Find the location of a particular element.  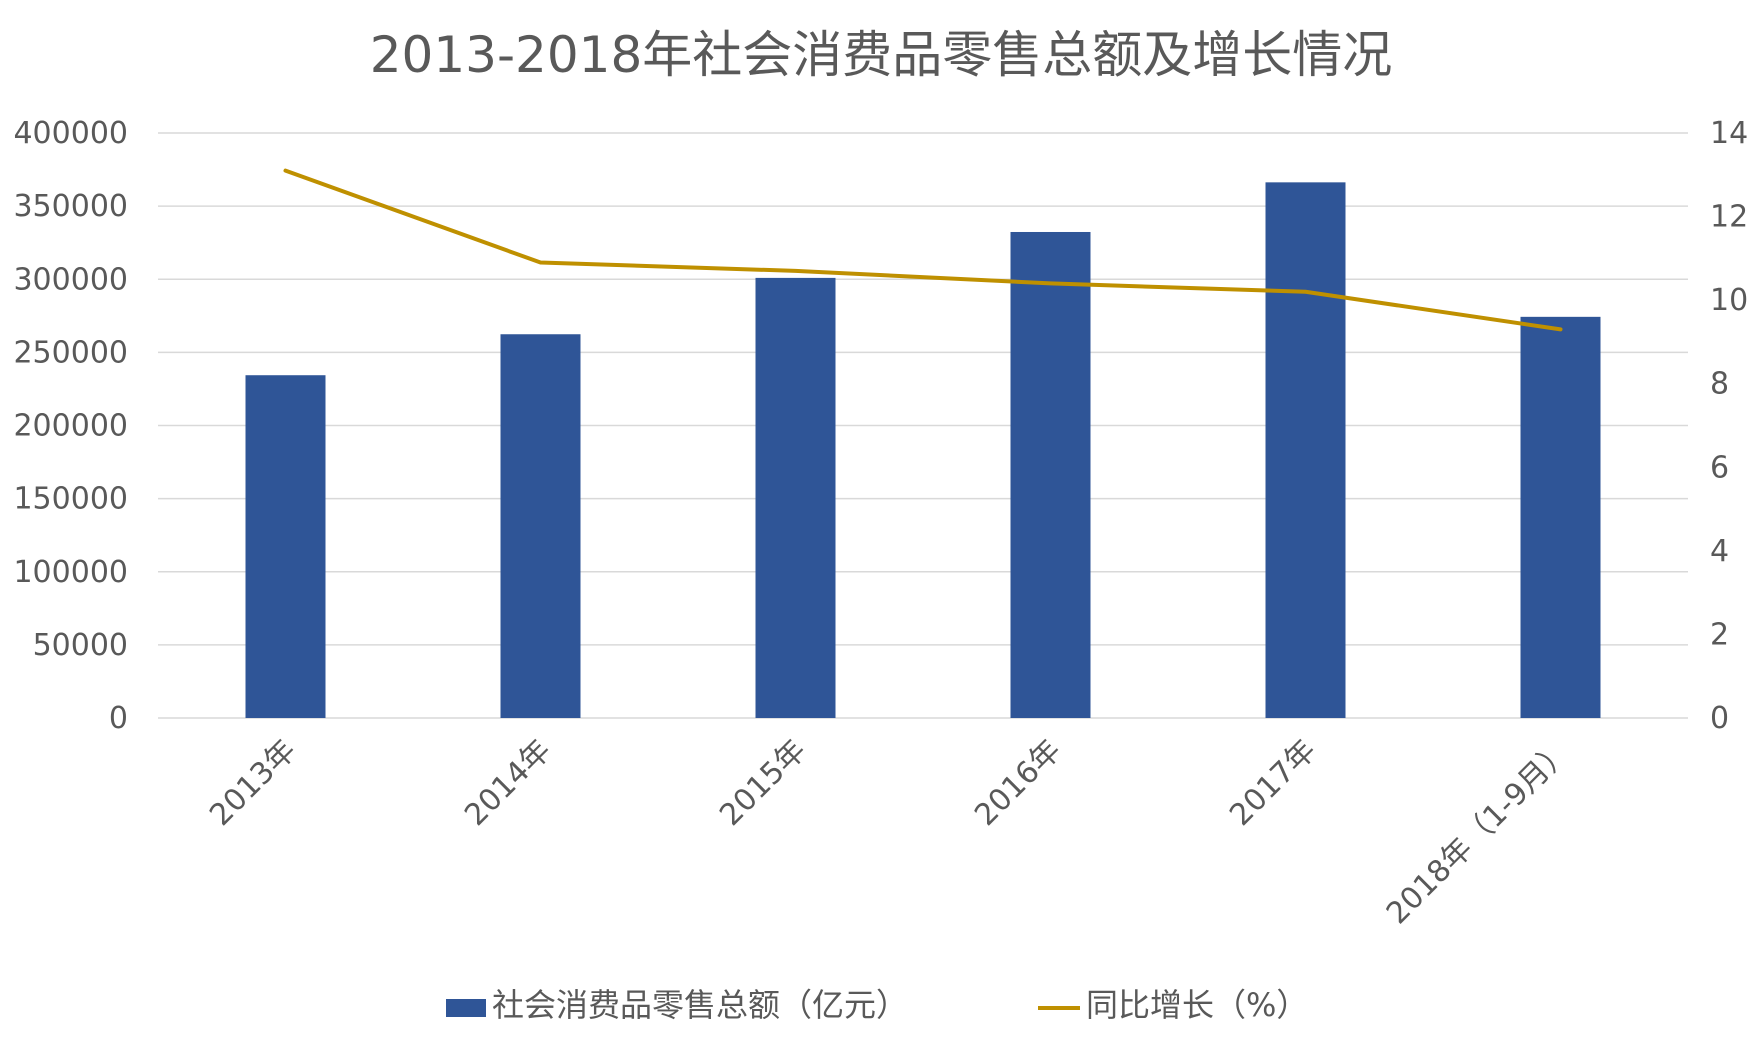

line-series is located at coordinates (923, 250).